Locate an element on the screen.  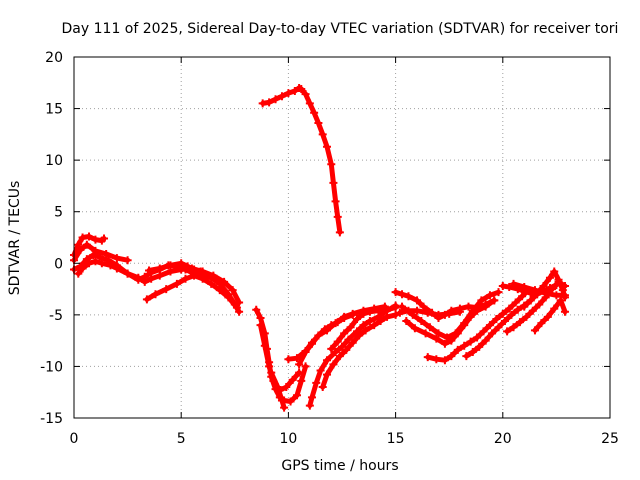
series-track-b is located at coordinates (101, 252).